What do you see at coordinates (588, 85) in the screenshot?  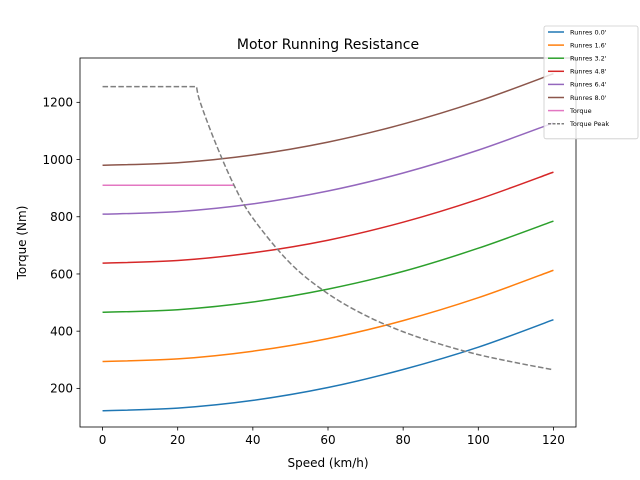 I see `legend-label-4: Runres 6.4'` at bounding box center [588, 85].